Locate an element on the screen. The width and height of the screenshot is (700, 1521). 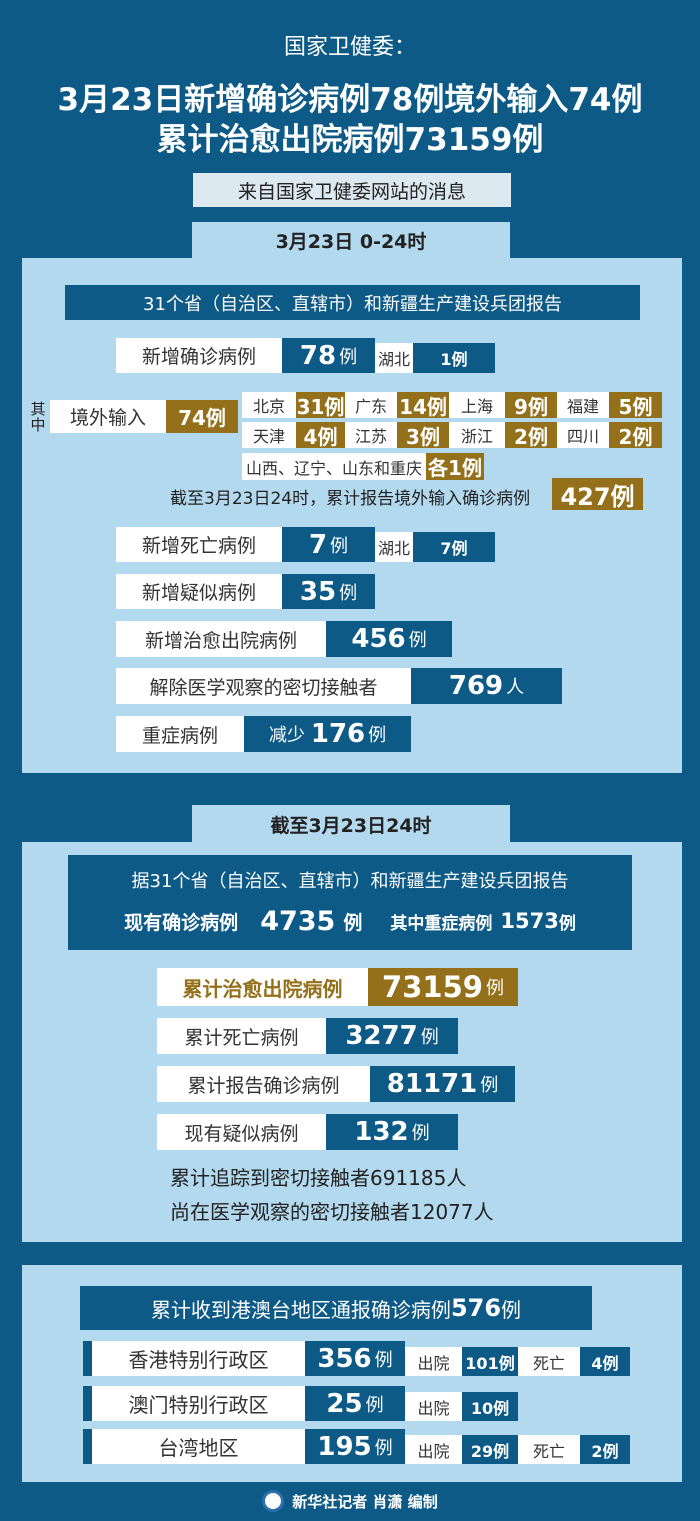
footer-credit: 新华社记者 肖潇 编制 is located at coordinates (365, 1501).